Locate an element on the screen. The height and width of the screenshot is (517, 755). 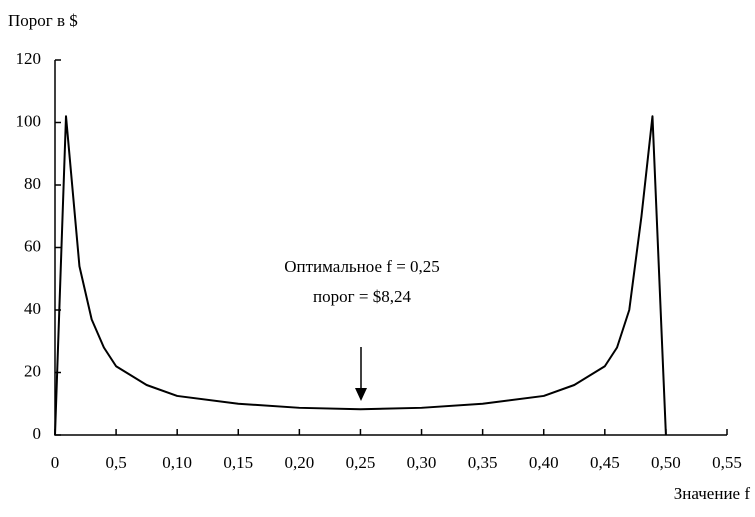
x-tick-label: 0,35 is located at coordinates (483, 462).